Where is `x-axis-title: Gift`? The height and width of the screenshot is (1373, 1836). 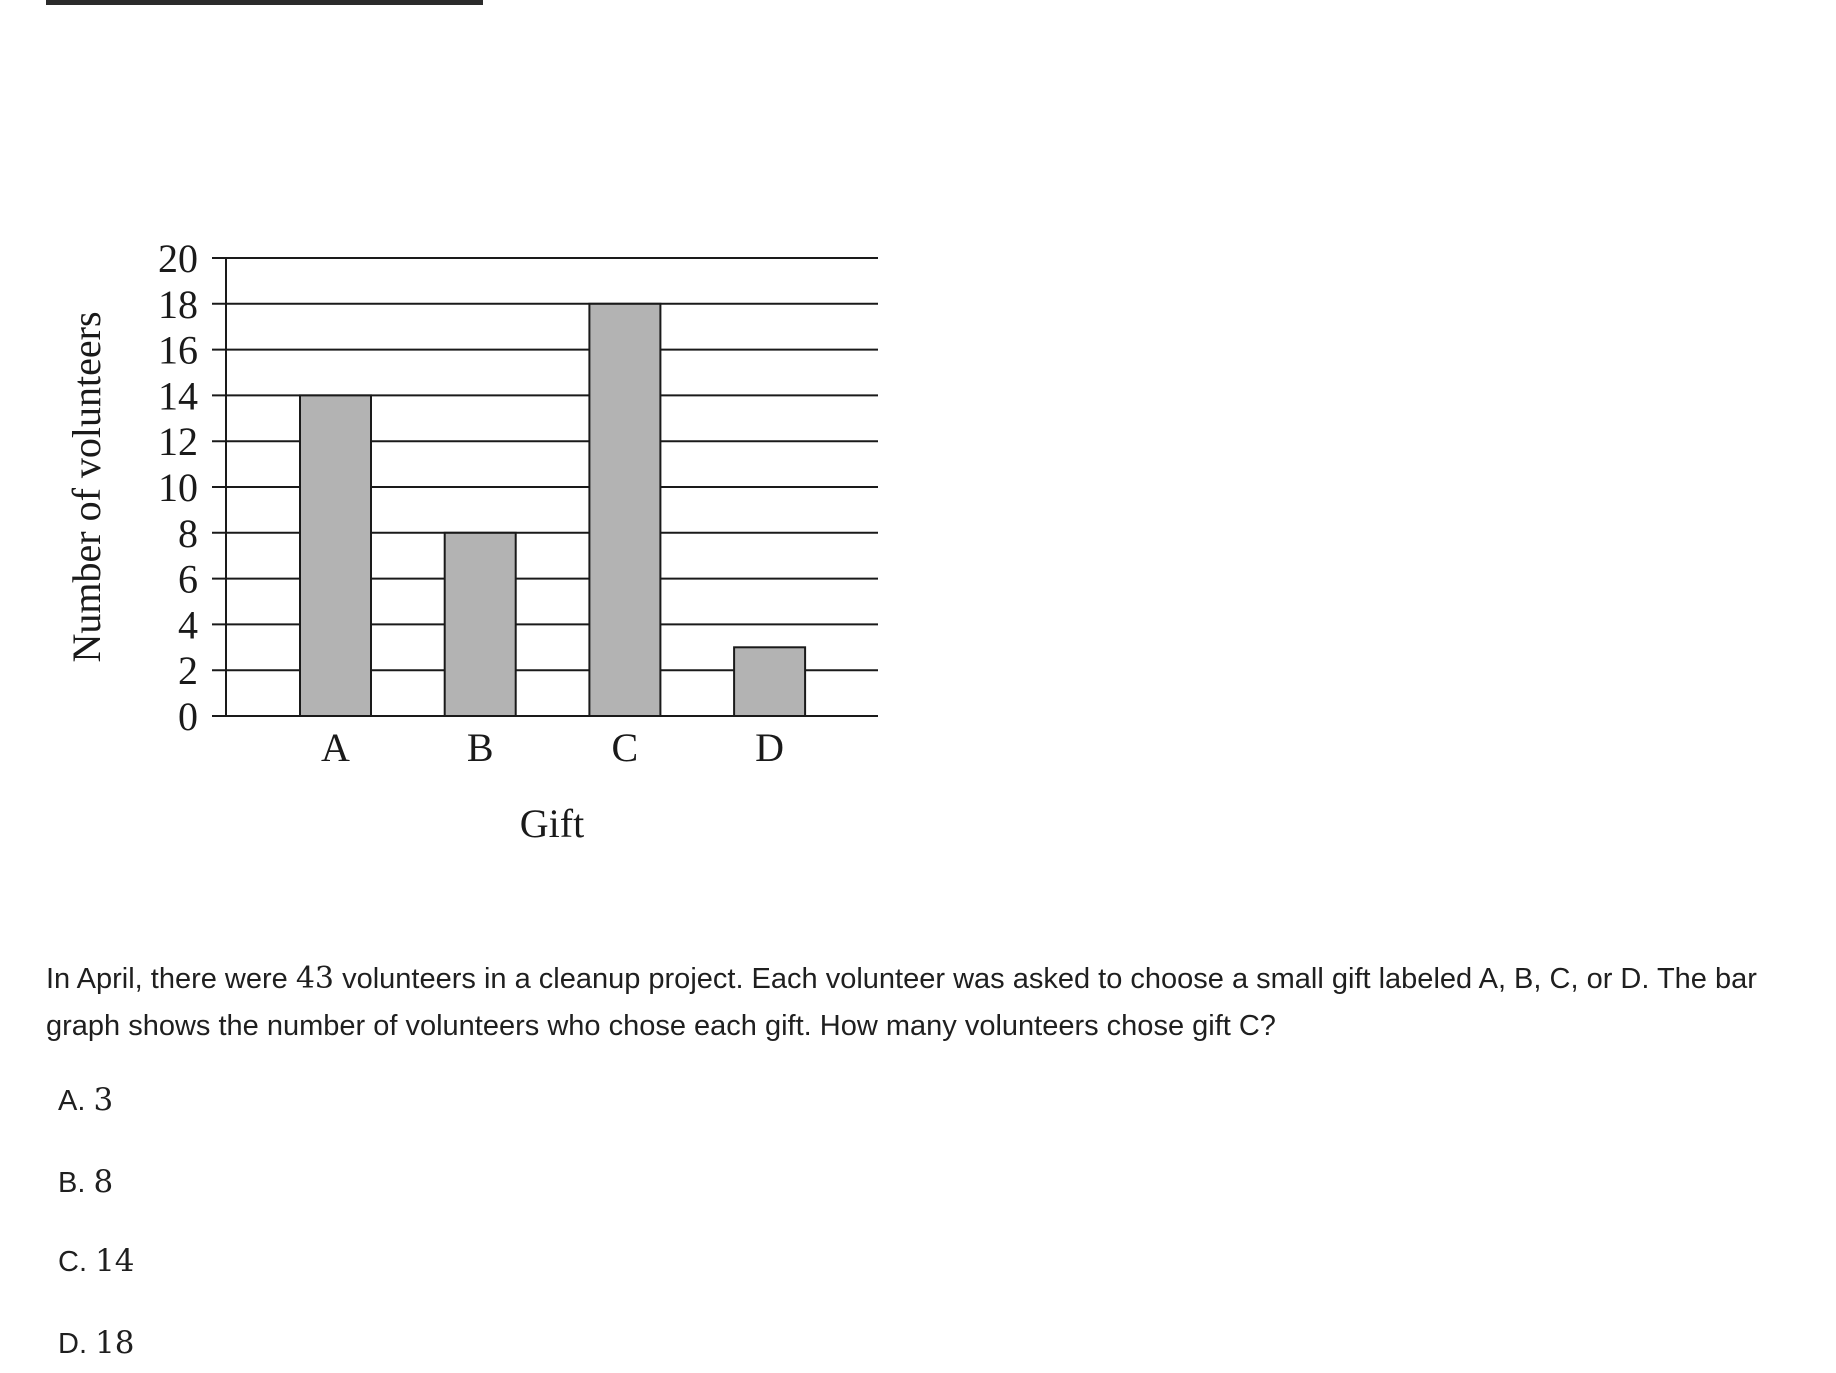 x-axis-title: Gift is located at coordinates (552, 823).